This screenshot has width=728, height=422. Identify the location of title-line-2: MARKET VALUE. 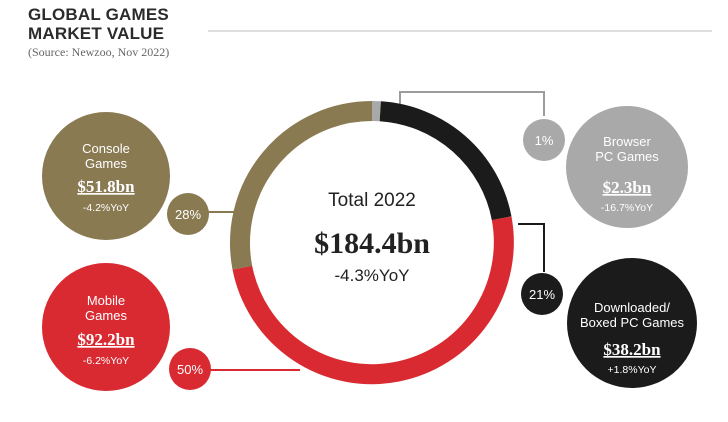
(96, 33).